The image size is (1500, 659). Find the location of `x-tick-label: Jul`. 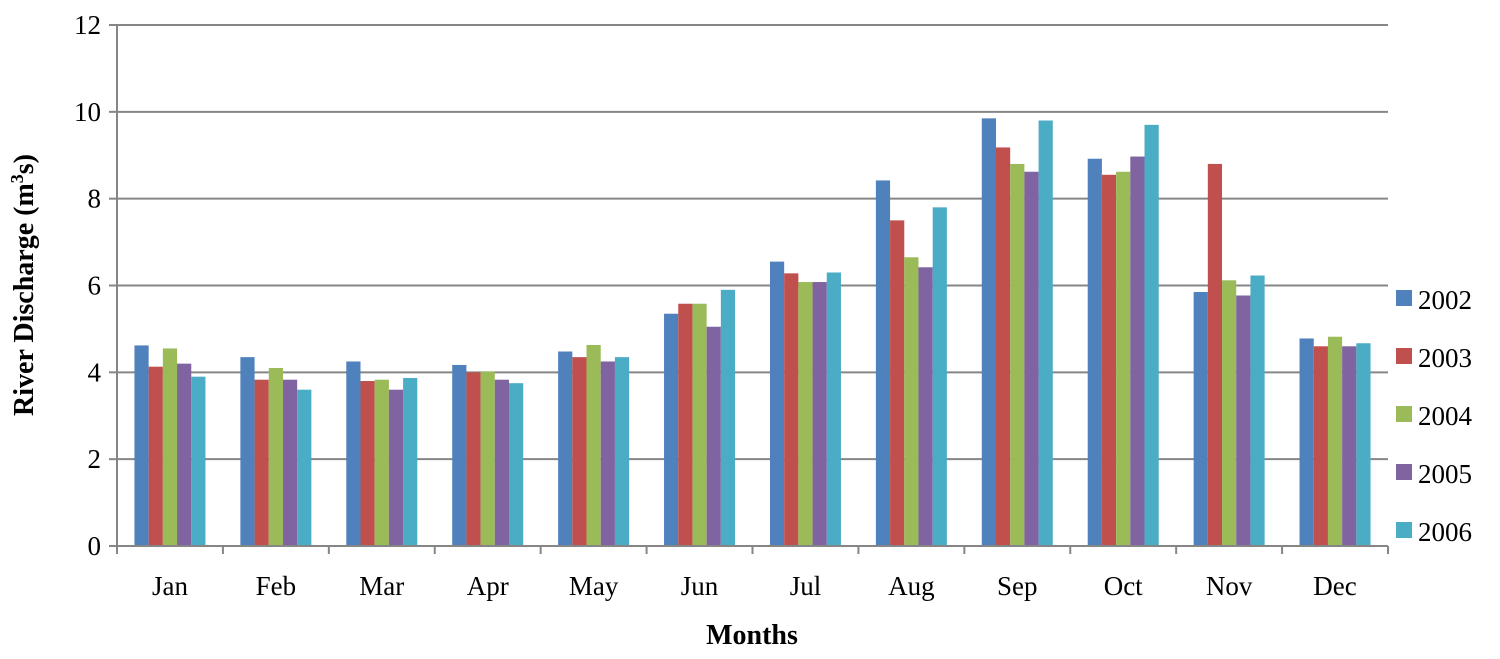

x-tick-label: Jul is located at coordinates (806, 586).